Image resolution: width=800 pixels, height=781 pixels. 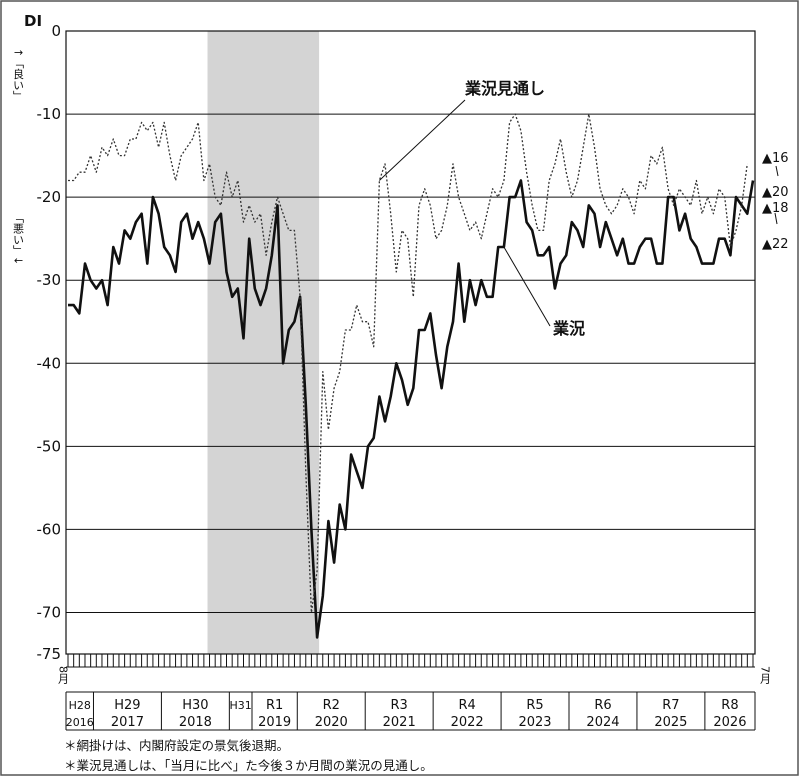 I want to click on y-tick-label: -20, so click(x=49, y=197).